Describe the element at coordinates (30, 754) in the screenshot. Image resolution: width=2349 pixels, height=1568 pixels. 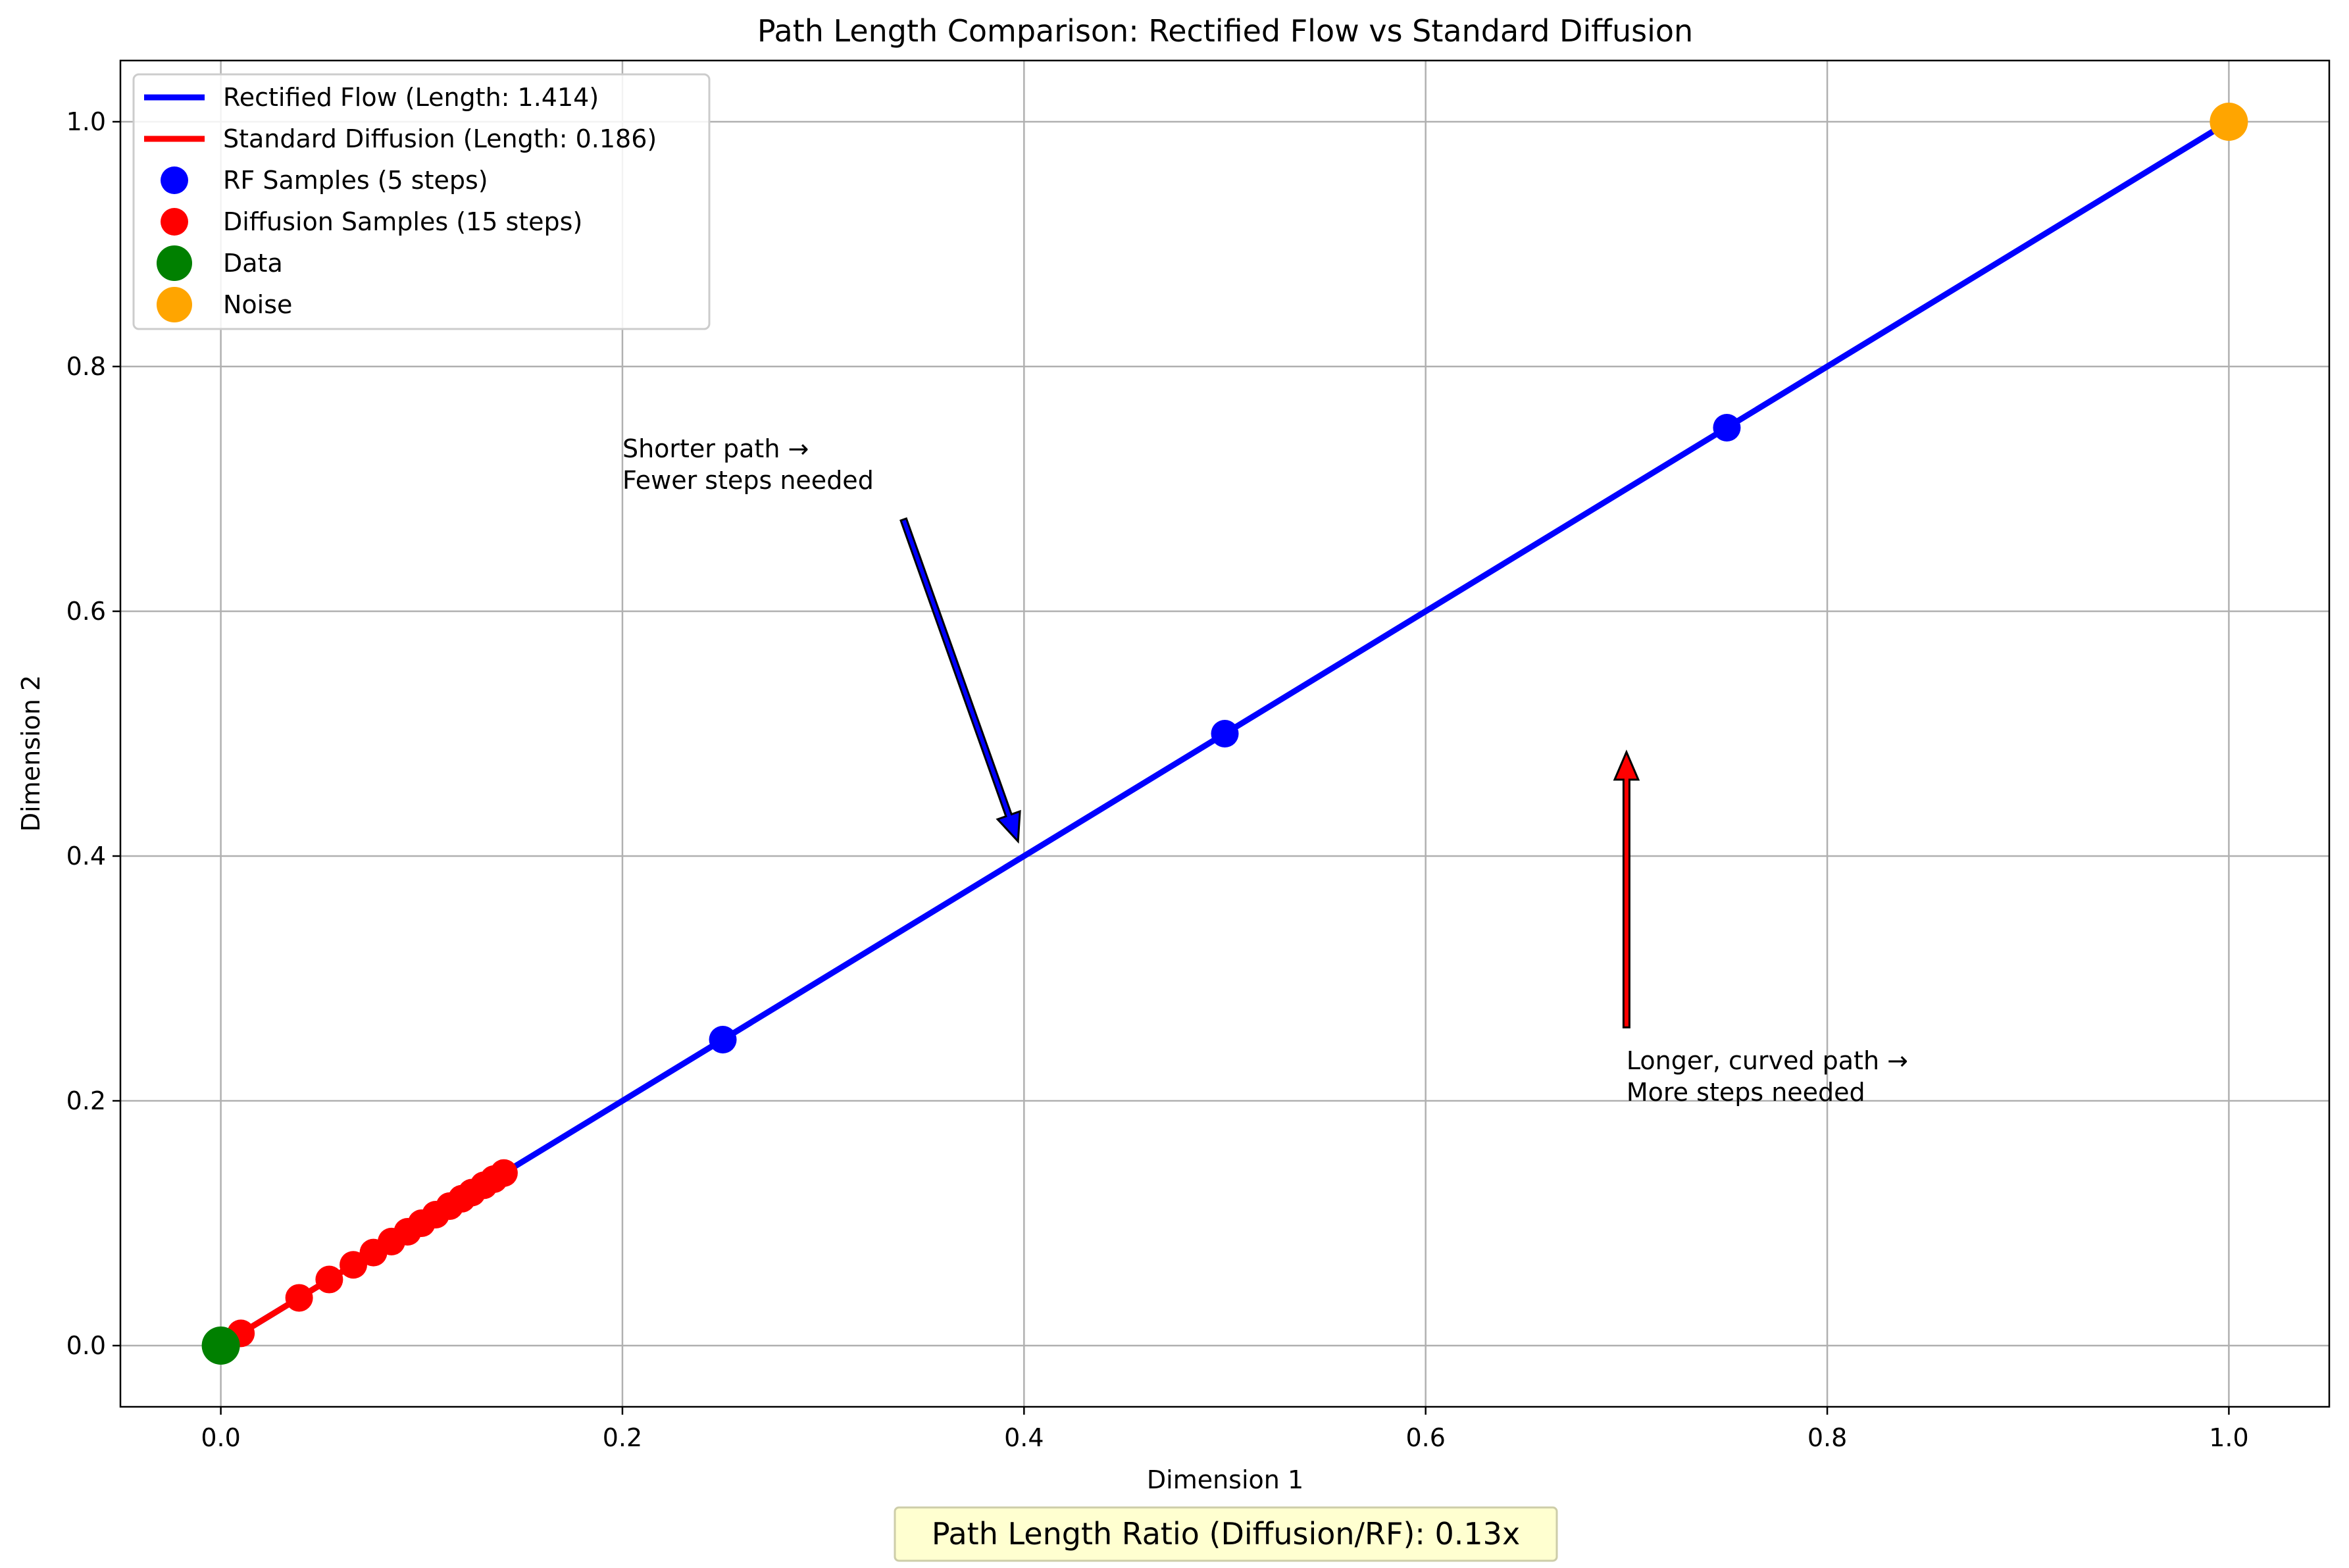
I see `y-axis-label: Dimension 2` at that location.